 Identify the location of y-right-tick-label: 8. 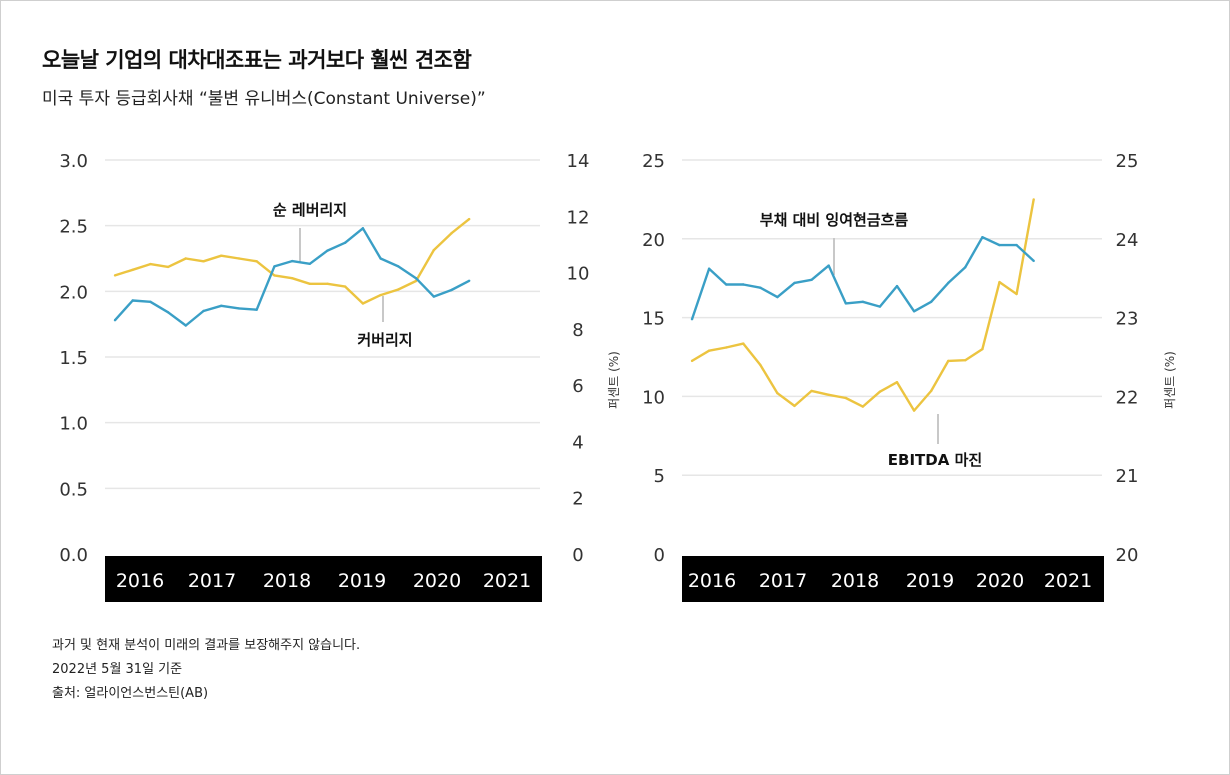
(577, 330).